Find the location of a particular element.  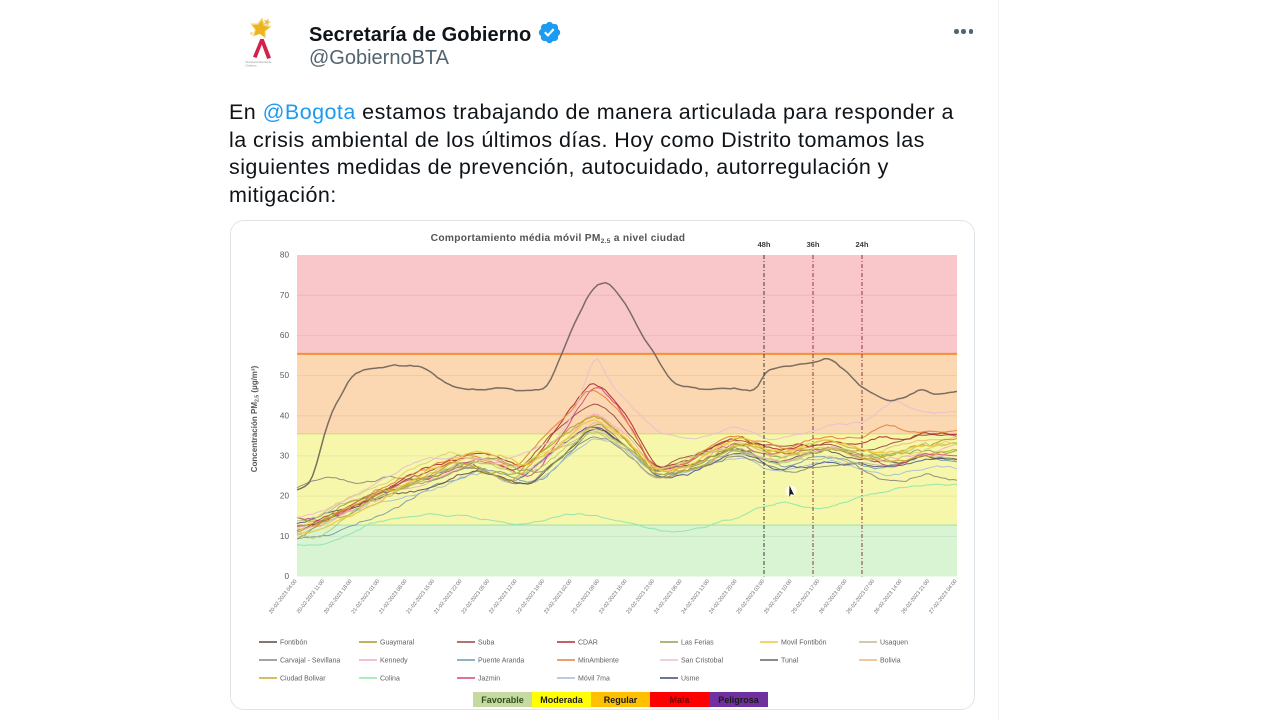

svg-text: Concentración PM2.5 (µg/m³) is located at coordinates (255, 418).